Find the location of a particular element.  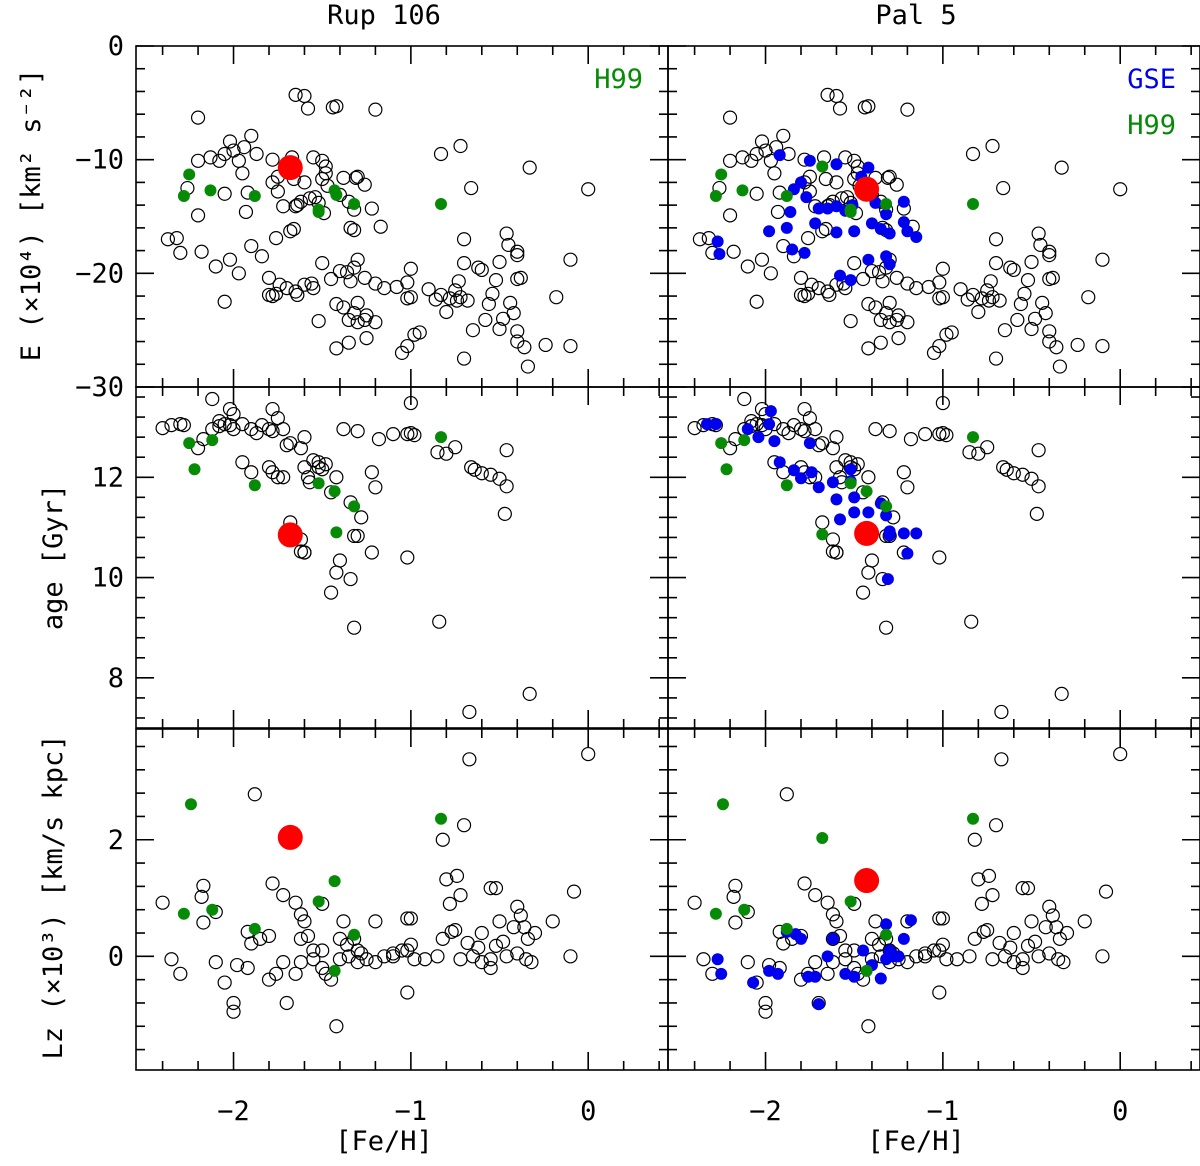

y-tick-label-age: 8 is located at coordinates (116, 678).